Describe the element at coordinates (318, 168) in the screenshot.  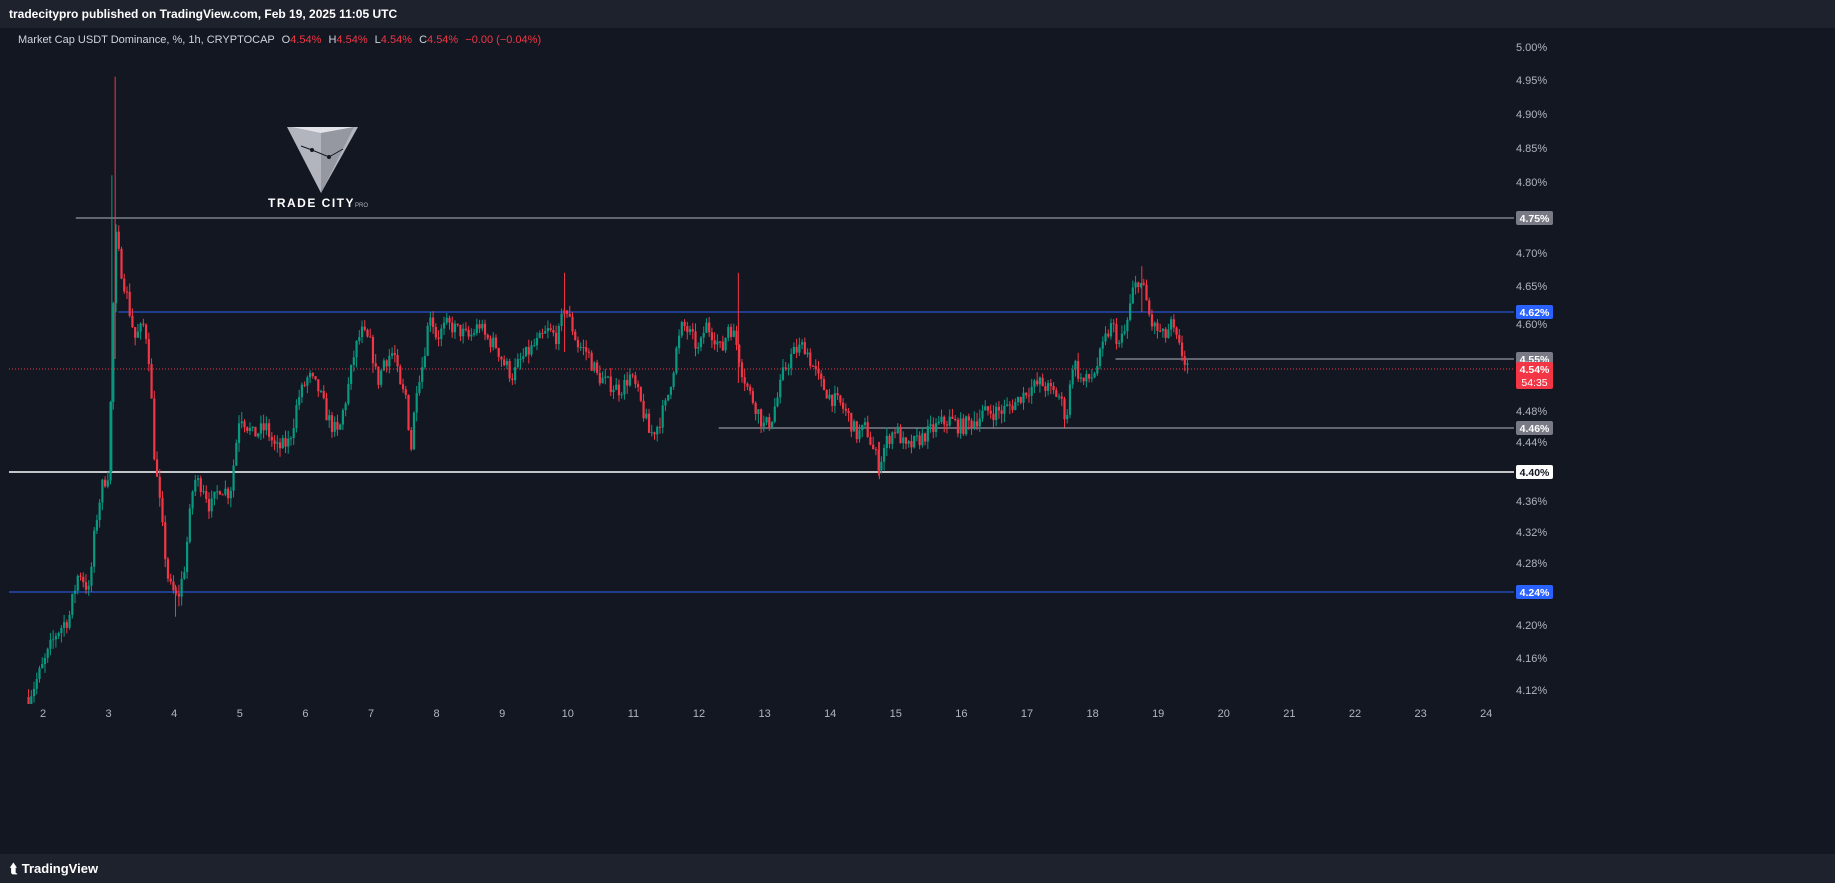
I see `trade-city-watermark: TRADE CITY PRO` at that location.